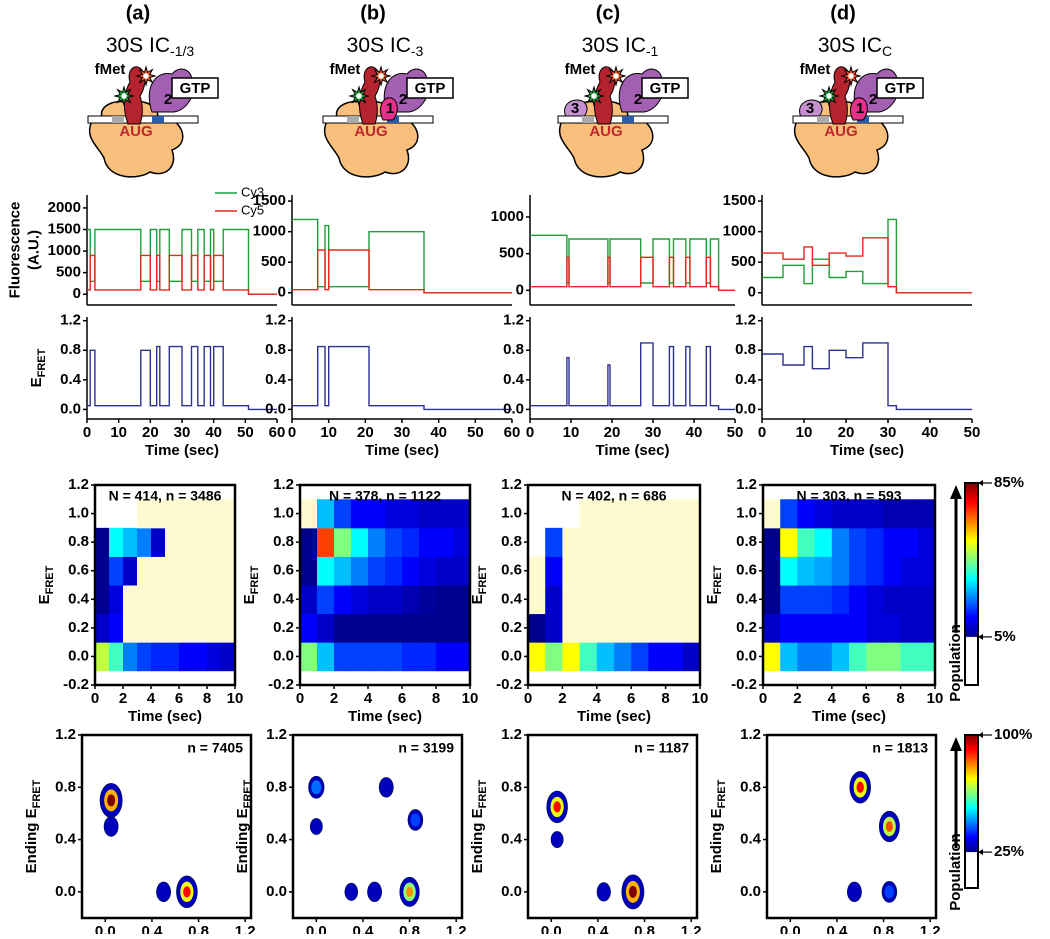 The height and width of the screenshot is (939, 1050). What do you see at coordinates (78, 513) in the screenshot?
I see `y-tick-label: 1.0` at bounding box center [78, 513].